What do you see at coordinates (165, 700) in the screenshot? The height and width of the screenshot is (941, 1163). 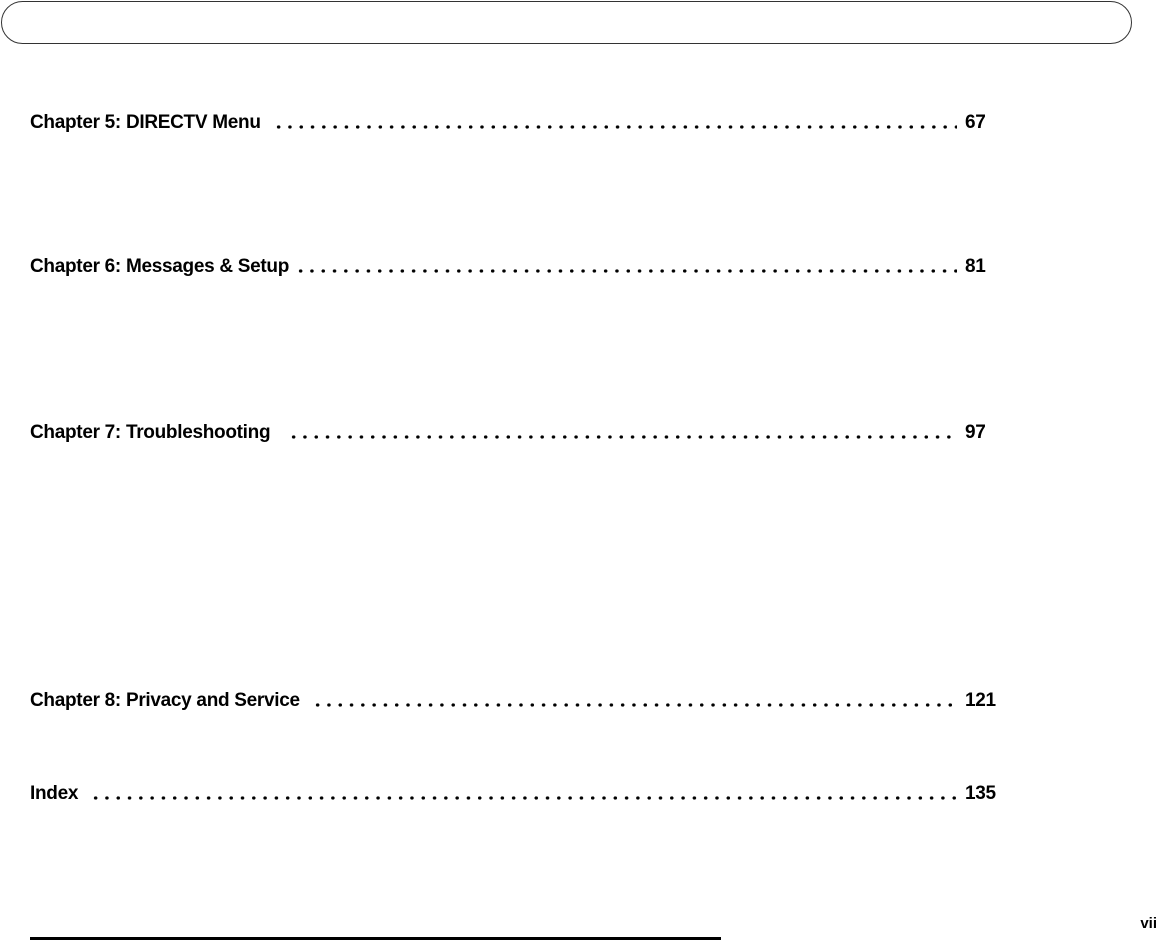 I see `toc-title: Chapter 8: Privacy and Service` at bounding box center [165, 700].